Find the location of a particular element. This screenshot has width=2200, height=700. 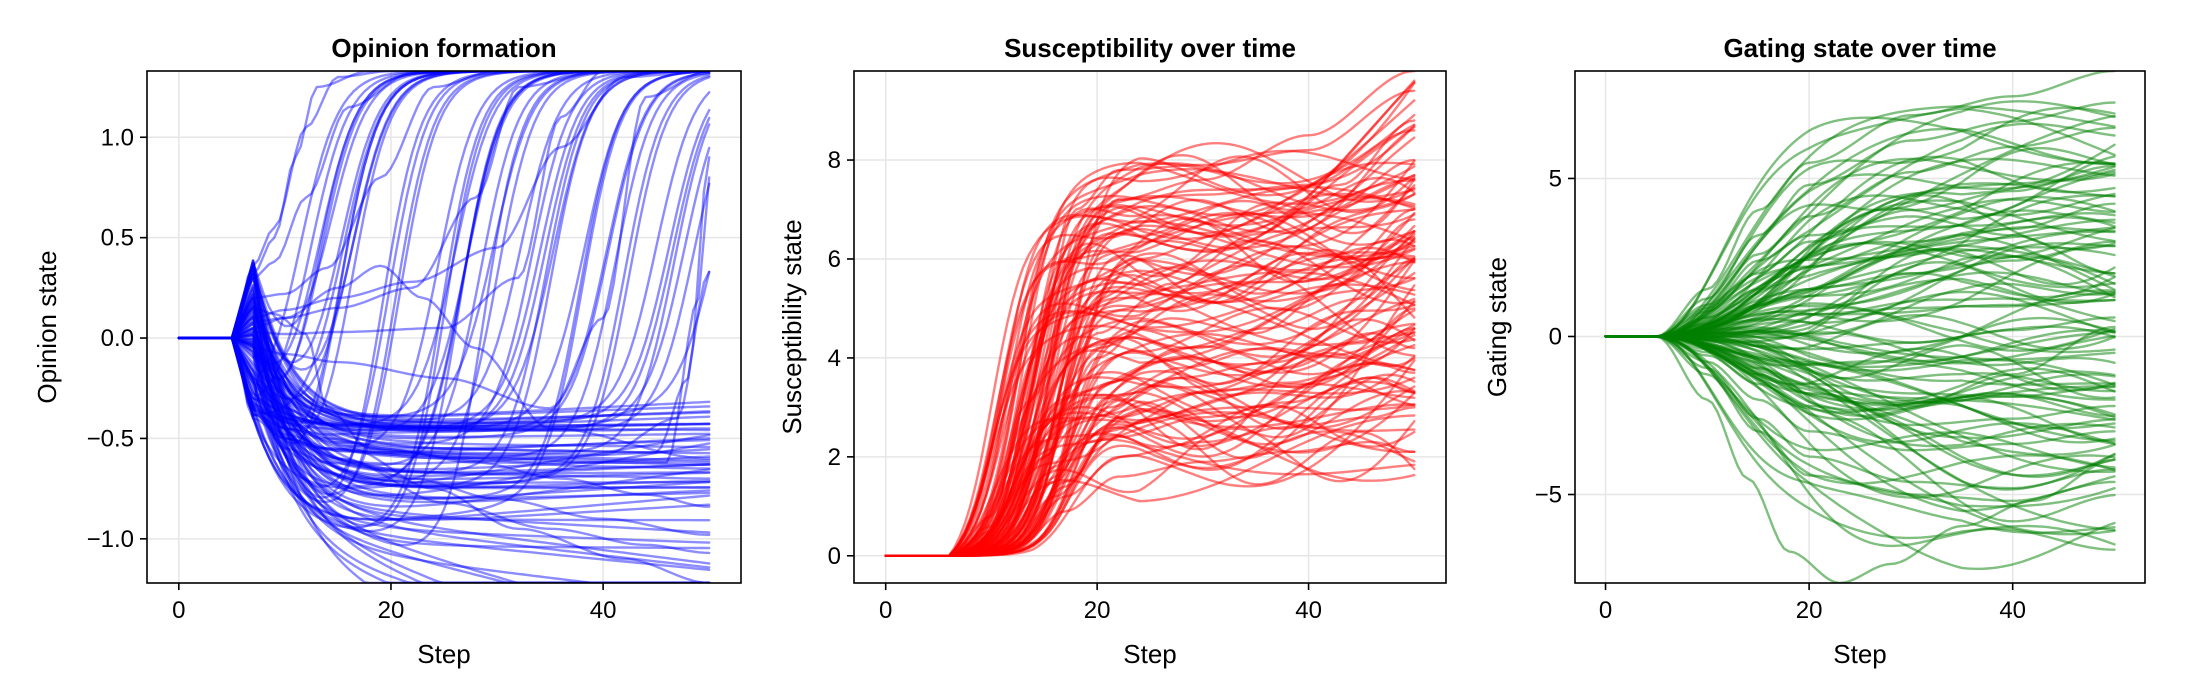

y-tick-label: 4 is located at coordinates (834, 358).